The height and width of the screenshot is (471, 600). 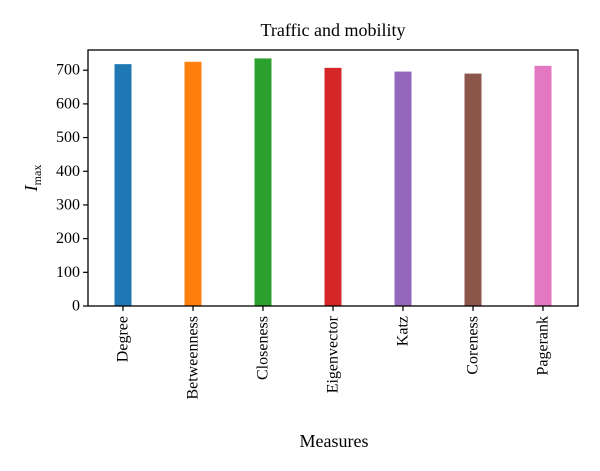 What do you see at coordinates (334, 441) in the screenshot?
I see `x-axis-label: Measures` at bounding box center [334, 441].